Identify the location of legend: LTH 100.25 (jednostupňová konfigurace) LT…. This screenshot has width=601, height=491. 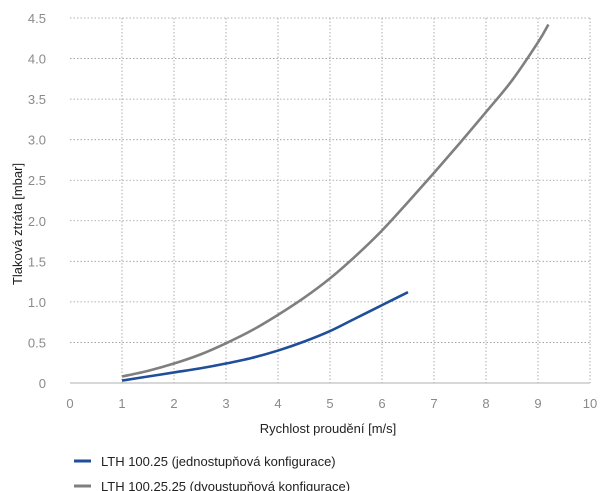
(212, 472).